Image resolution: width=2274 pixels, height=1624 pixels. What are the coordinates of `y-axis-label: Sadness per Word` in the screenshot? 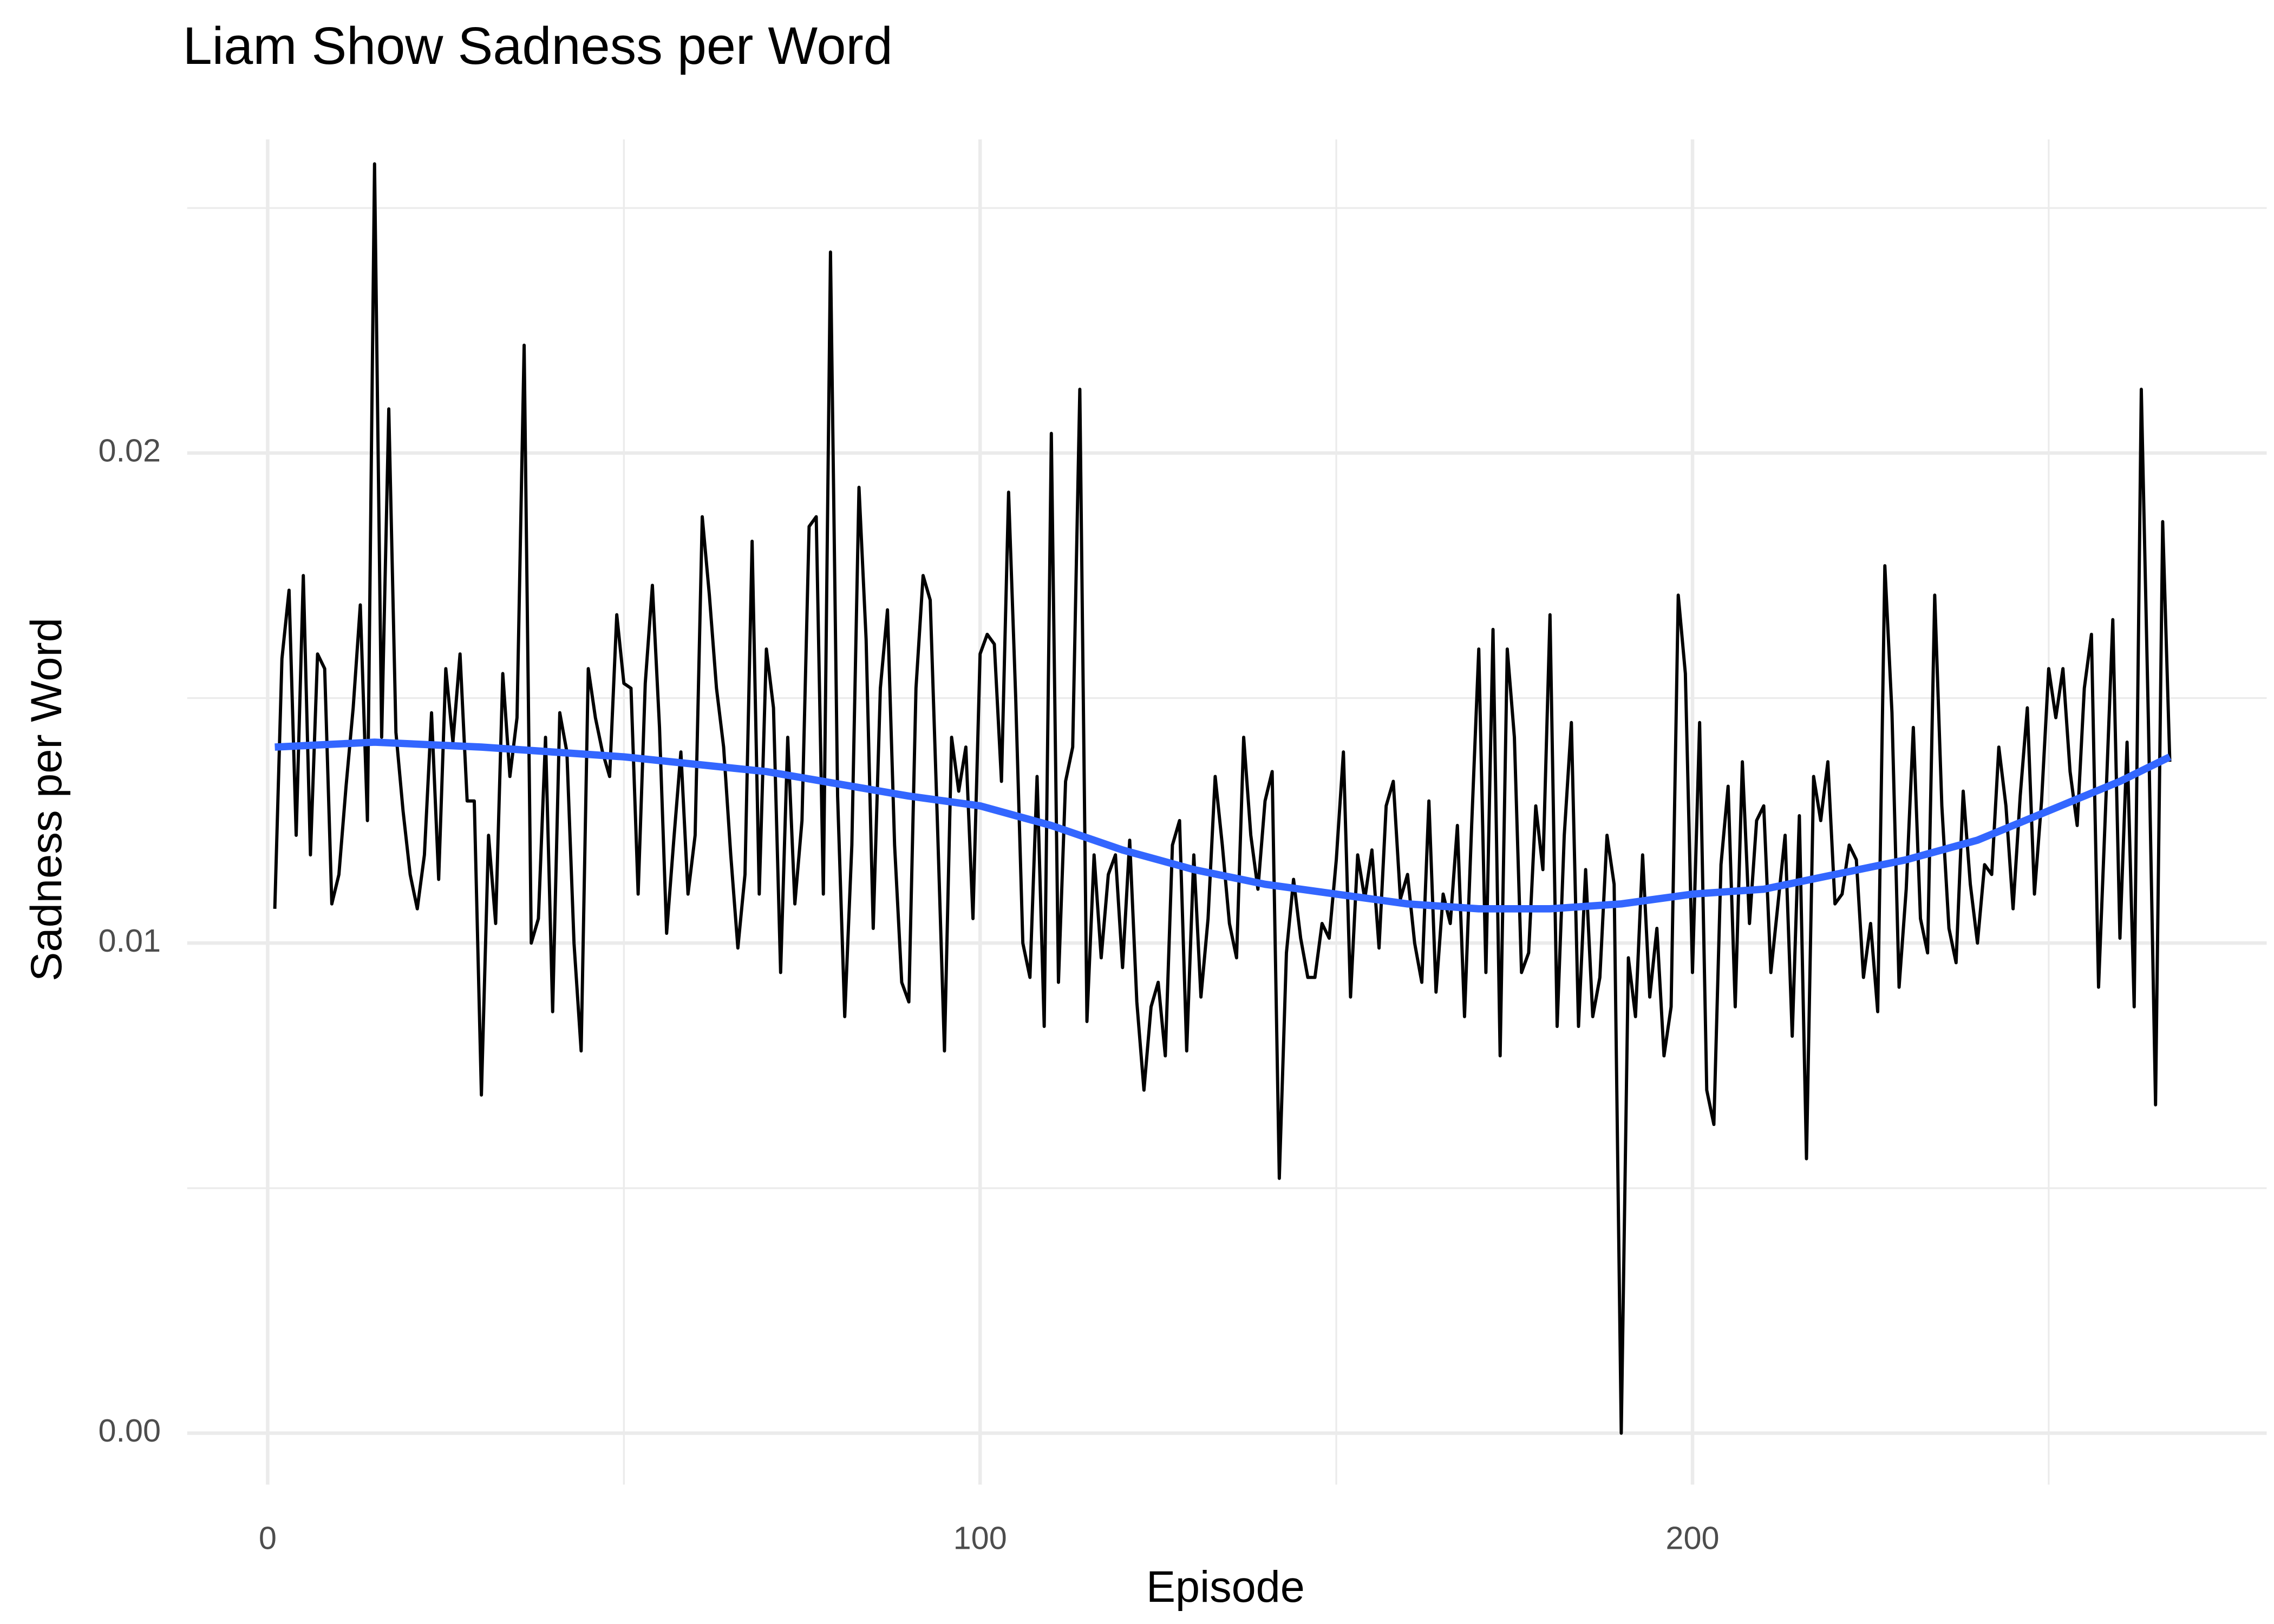 It's located at (47, 800).